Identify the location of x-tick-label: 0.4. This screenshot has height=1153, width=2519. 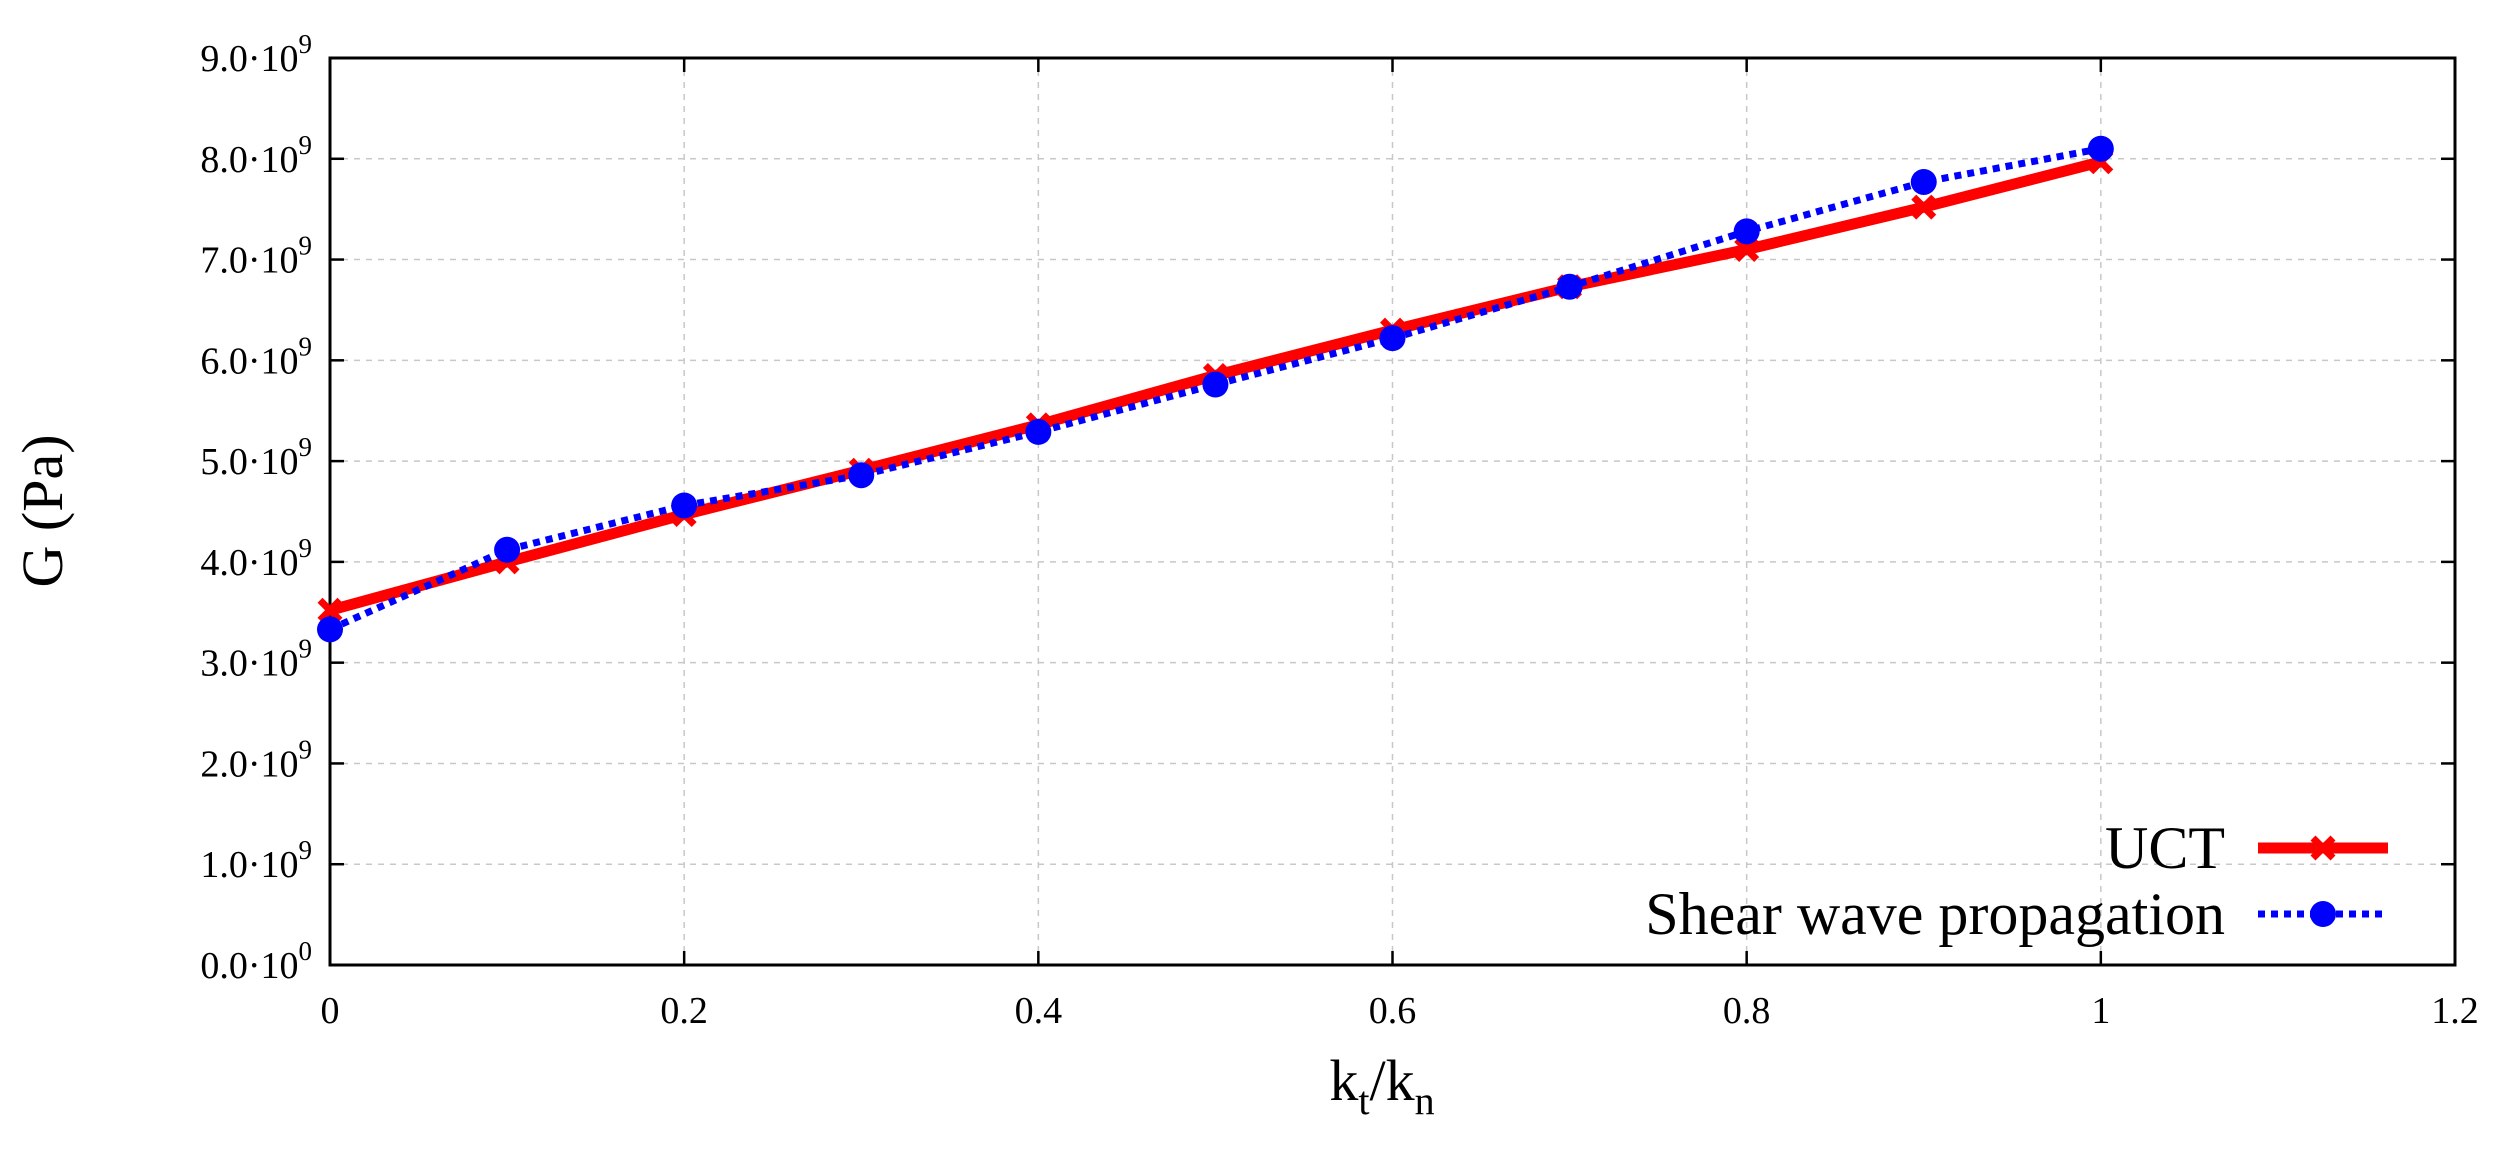
(1039, 1011).